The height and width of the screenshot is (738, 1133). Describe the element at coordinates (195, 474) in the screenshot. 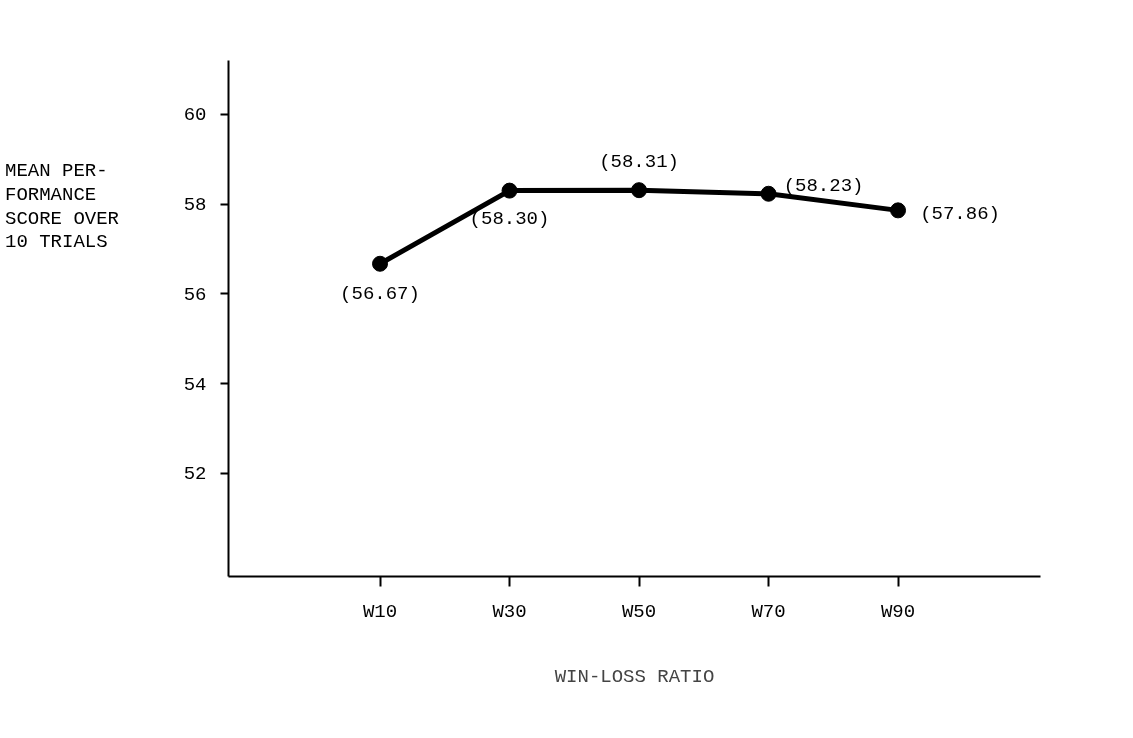

I see `y-tick-label: 52` at that location.